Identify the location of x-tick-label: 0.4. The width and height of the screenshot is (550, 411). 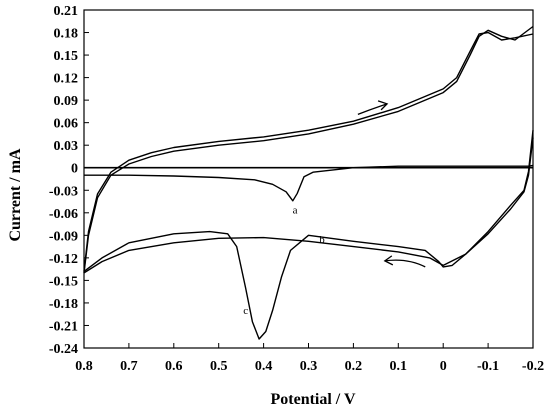
(264, 366).